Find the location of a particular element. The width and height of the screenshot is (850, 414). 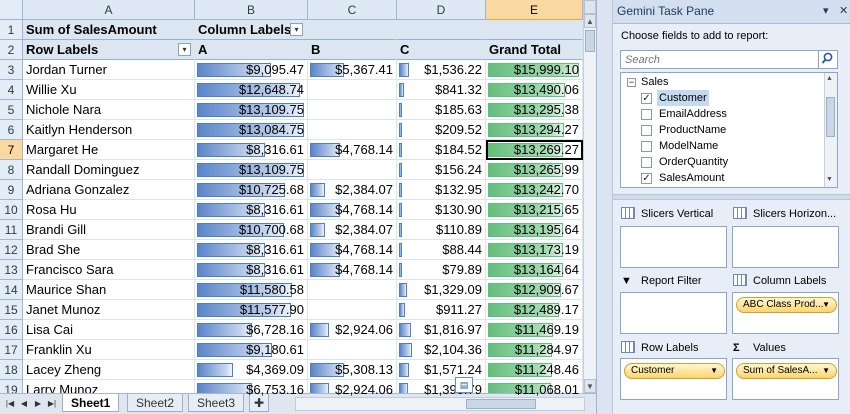

row-header: 3 is located at coordinates (11, 70).